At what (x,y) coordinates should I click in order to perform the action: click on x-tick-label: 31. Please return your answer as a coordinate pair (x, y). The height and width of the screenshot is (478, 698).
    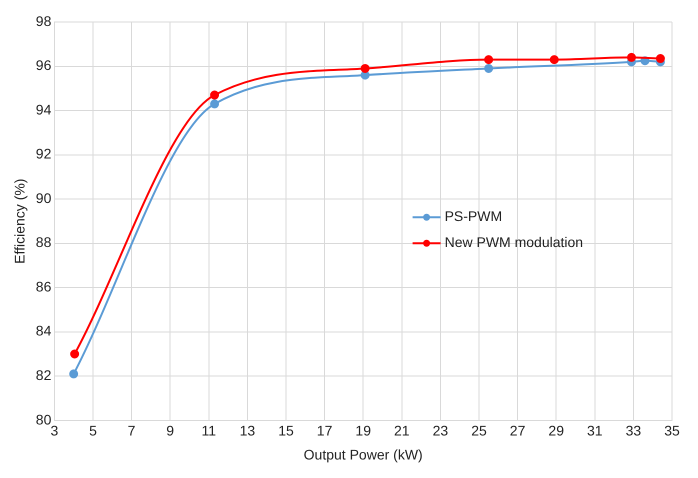
    Looking at the image, I should click on (595, 430).